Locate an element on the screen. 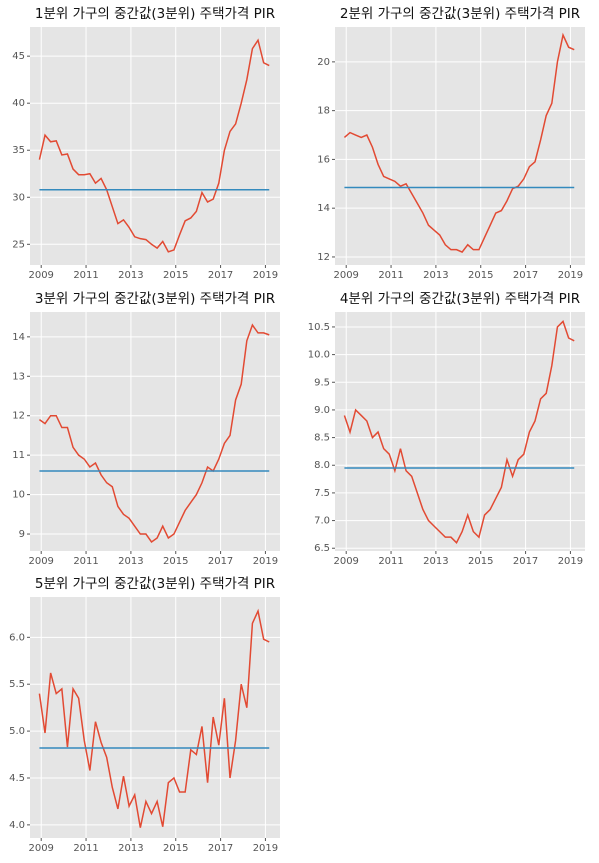  y-tick-label: 5.0 is located at coordinates (17, 731).